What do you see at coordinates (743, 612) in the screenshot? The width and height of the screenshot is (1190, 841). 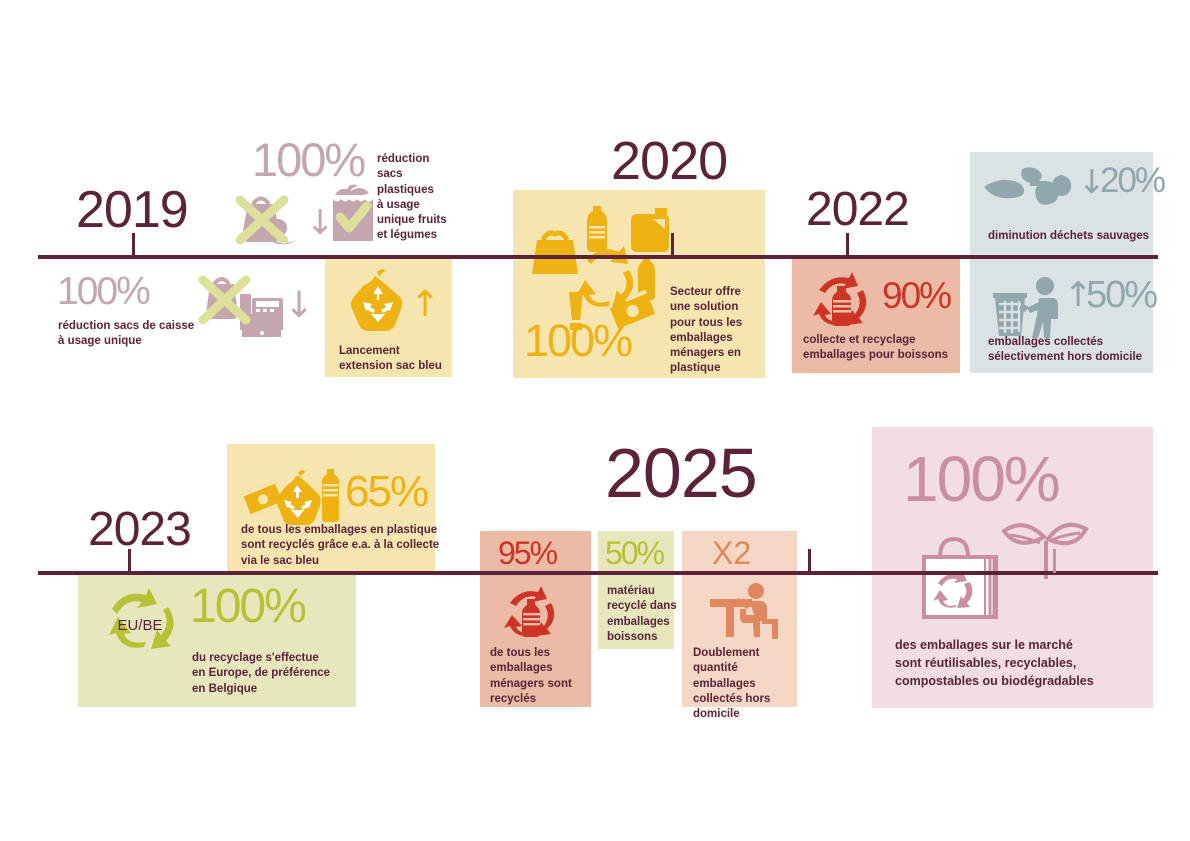 I see `person-at-table-icon` at bounding box center [743, 612].